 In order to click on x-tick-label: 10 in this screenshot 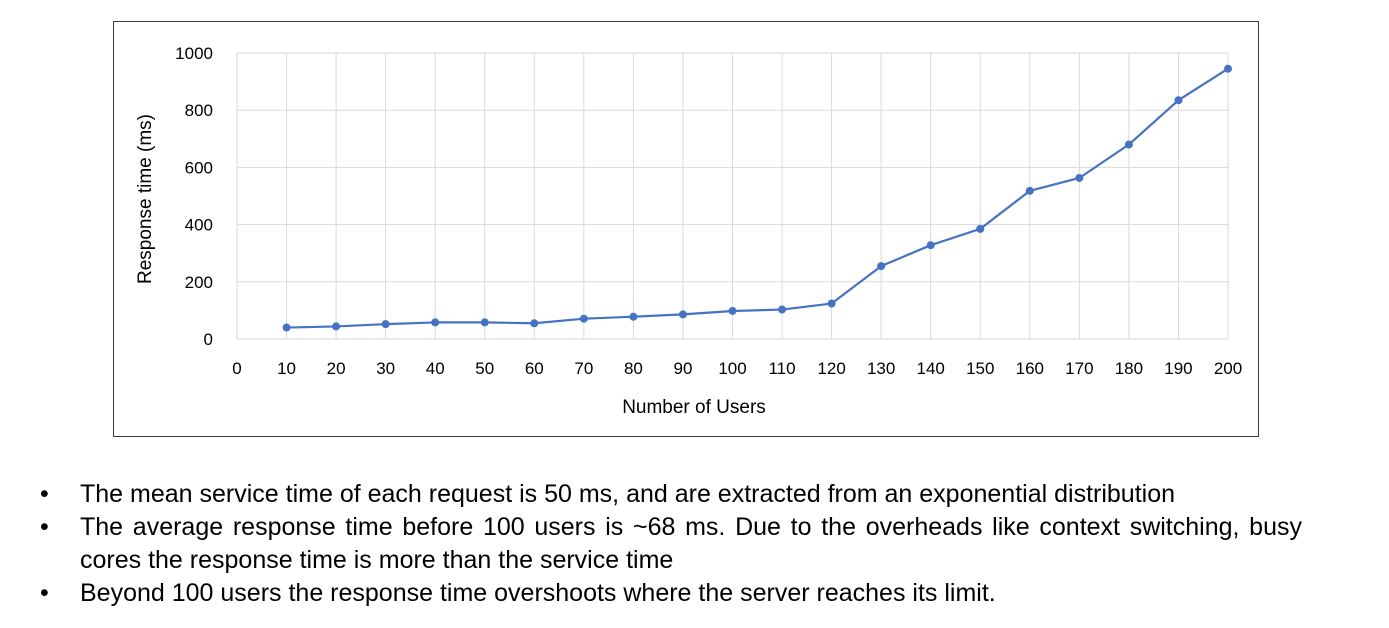, I will do `click(286, 368)`.